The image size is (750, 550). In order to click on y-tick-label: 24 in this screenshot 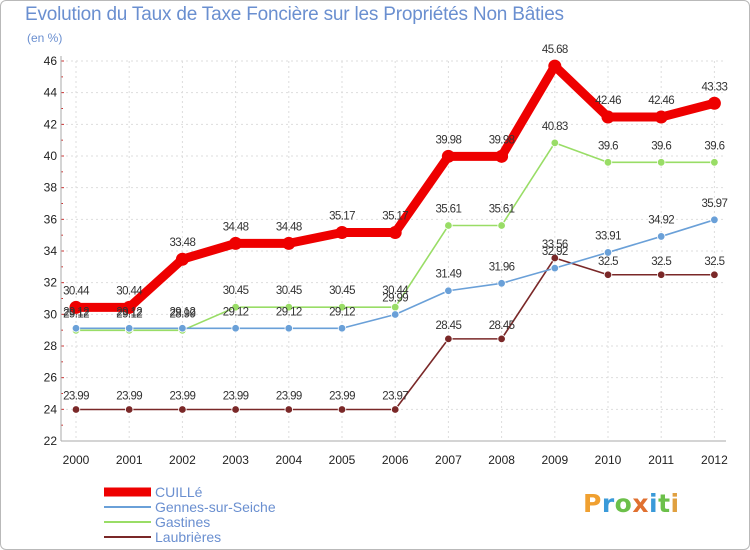, I will do `click(51, 409)`.